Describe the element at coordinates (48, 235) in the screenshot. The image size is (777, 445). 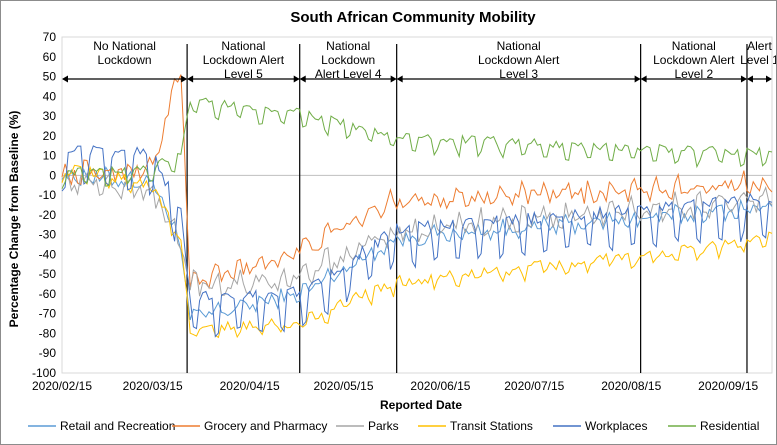
I see `y-tick-label: -30` at that location.